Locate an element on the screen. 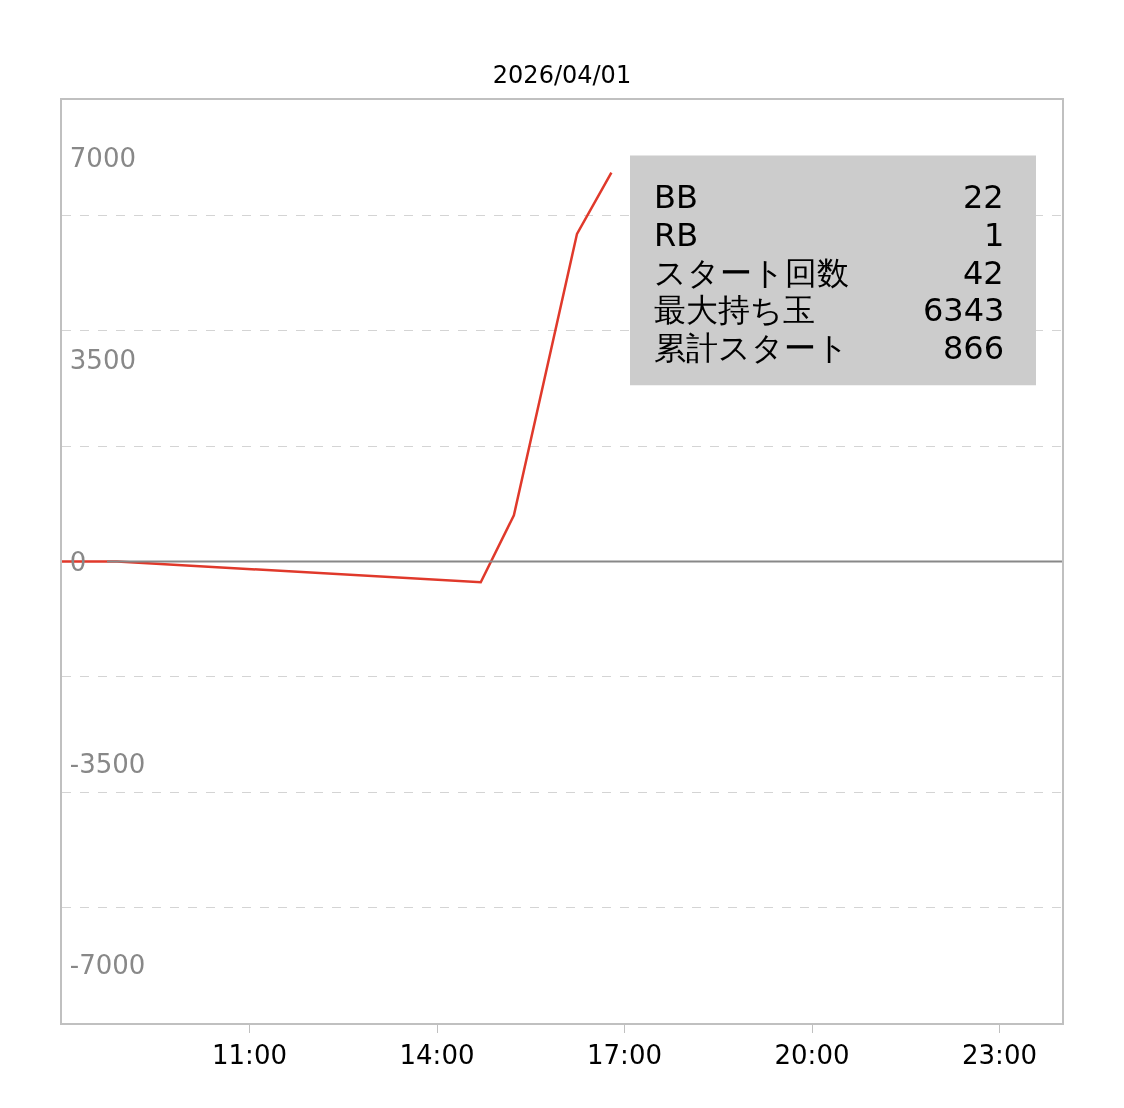 Image resolution: width=1124 pixels, height=1108 pixels. text: 累計スタート 866 is located at coordinates (829, 348).